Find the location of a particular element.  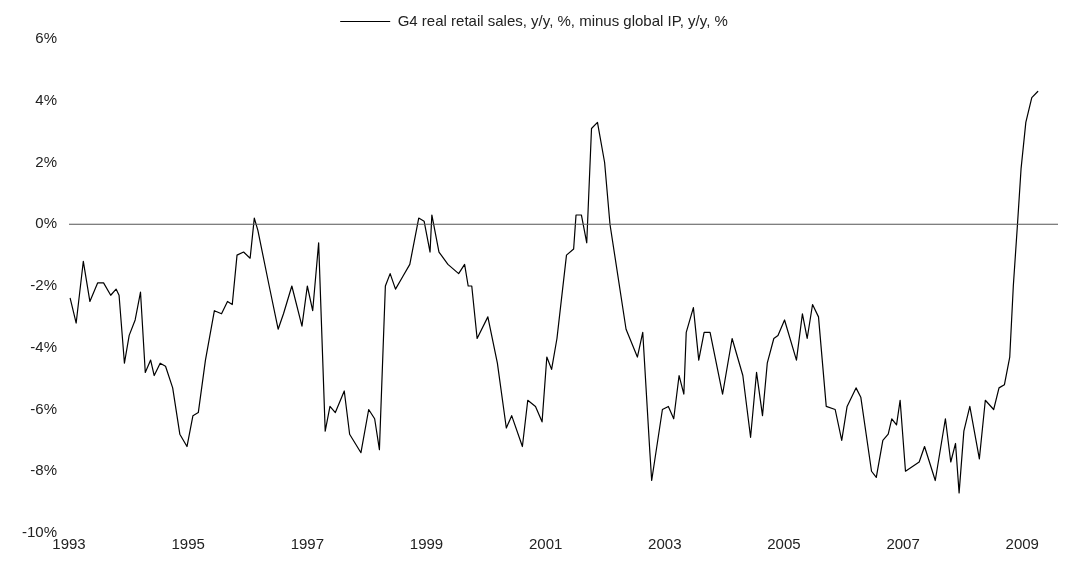

x-tick-label: 1995 is located at coordinates (188, 544).